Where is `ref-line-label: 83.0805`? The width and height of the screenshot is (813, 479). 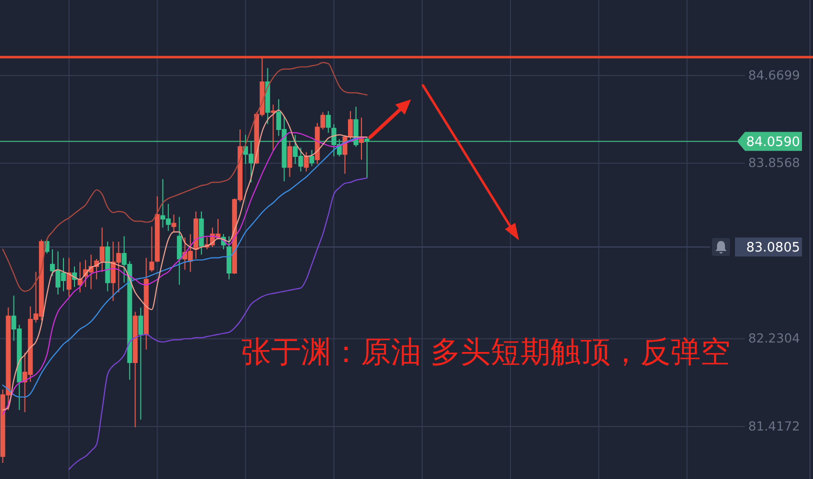
ref-line-label: 83.0805 is located at coordinates (773, 248).